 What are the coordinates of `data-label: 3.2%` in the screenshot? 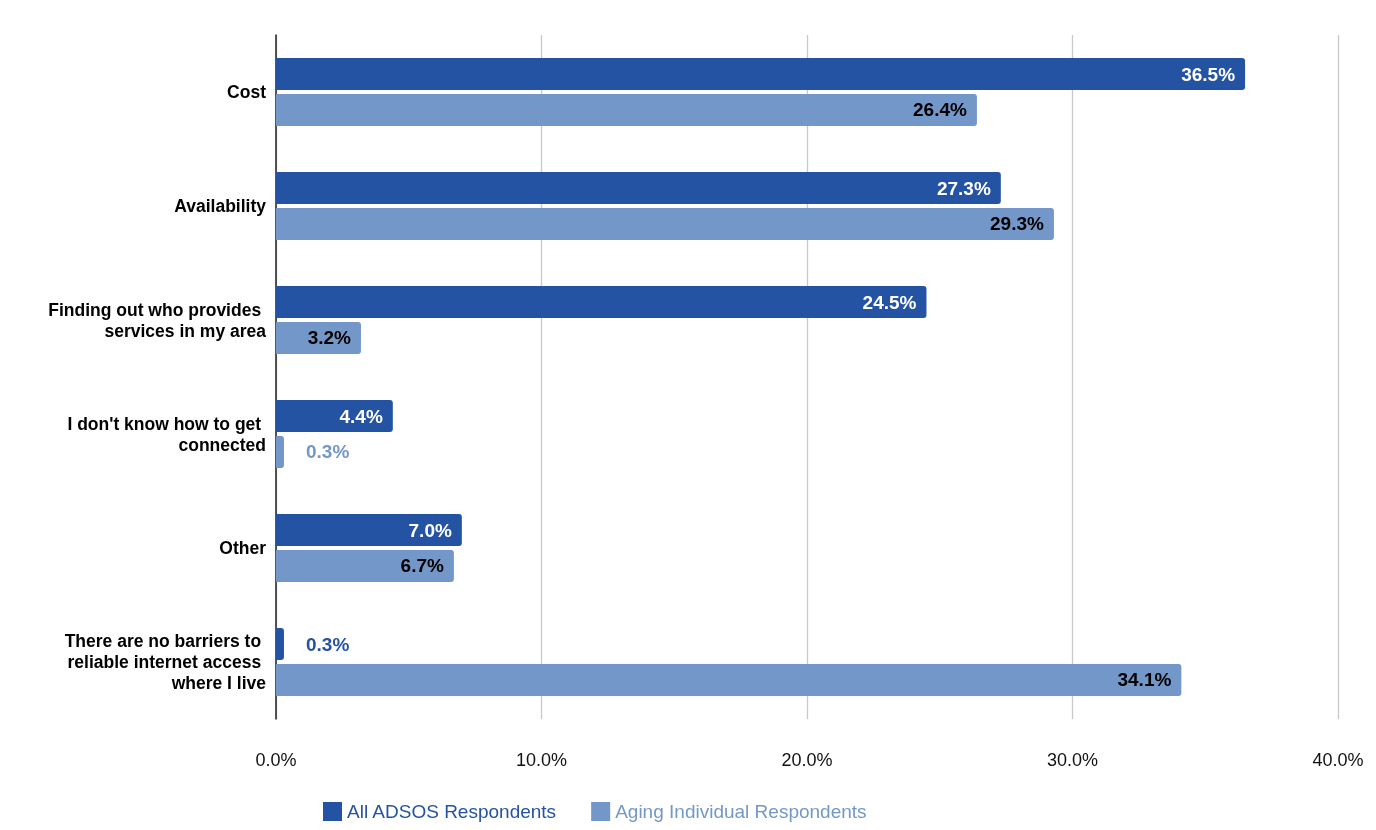 It's located at (329, 338).